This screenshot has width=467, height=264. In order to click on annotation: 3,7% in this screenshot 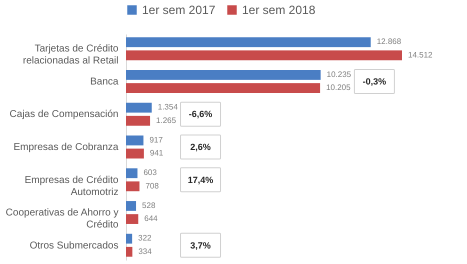, I will do `click(200, 245)`.